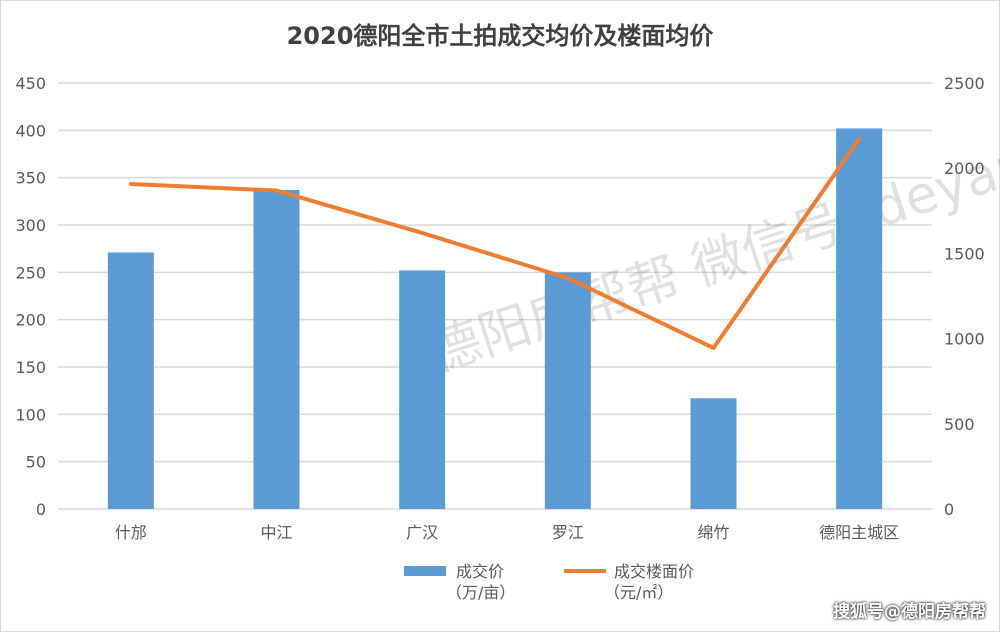 Image resolution: width=1000 pixels, height=632 pixels. What do you see at coordinates (30, 367) in the screenshot?
I see `left-axis-tick-label: 150` at bounding box center [30, 367].